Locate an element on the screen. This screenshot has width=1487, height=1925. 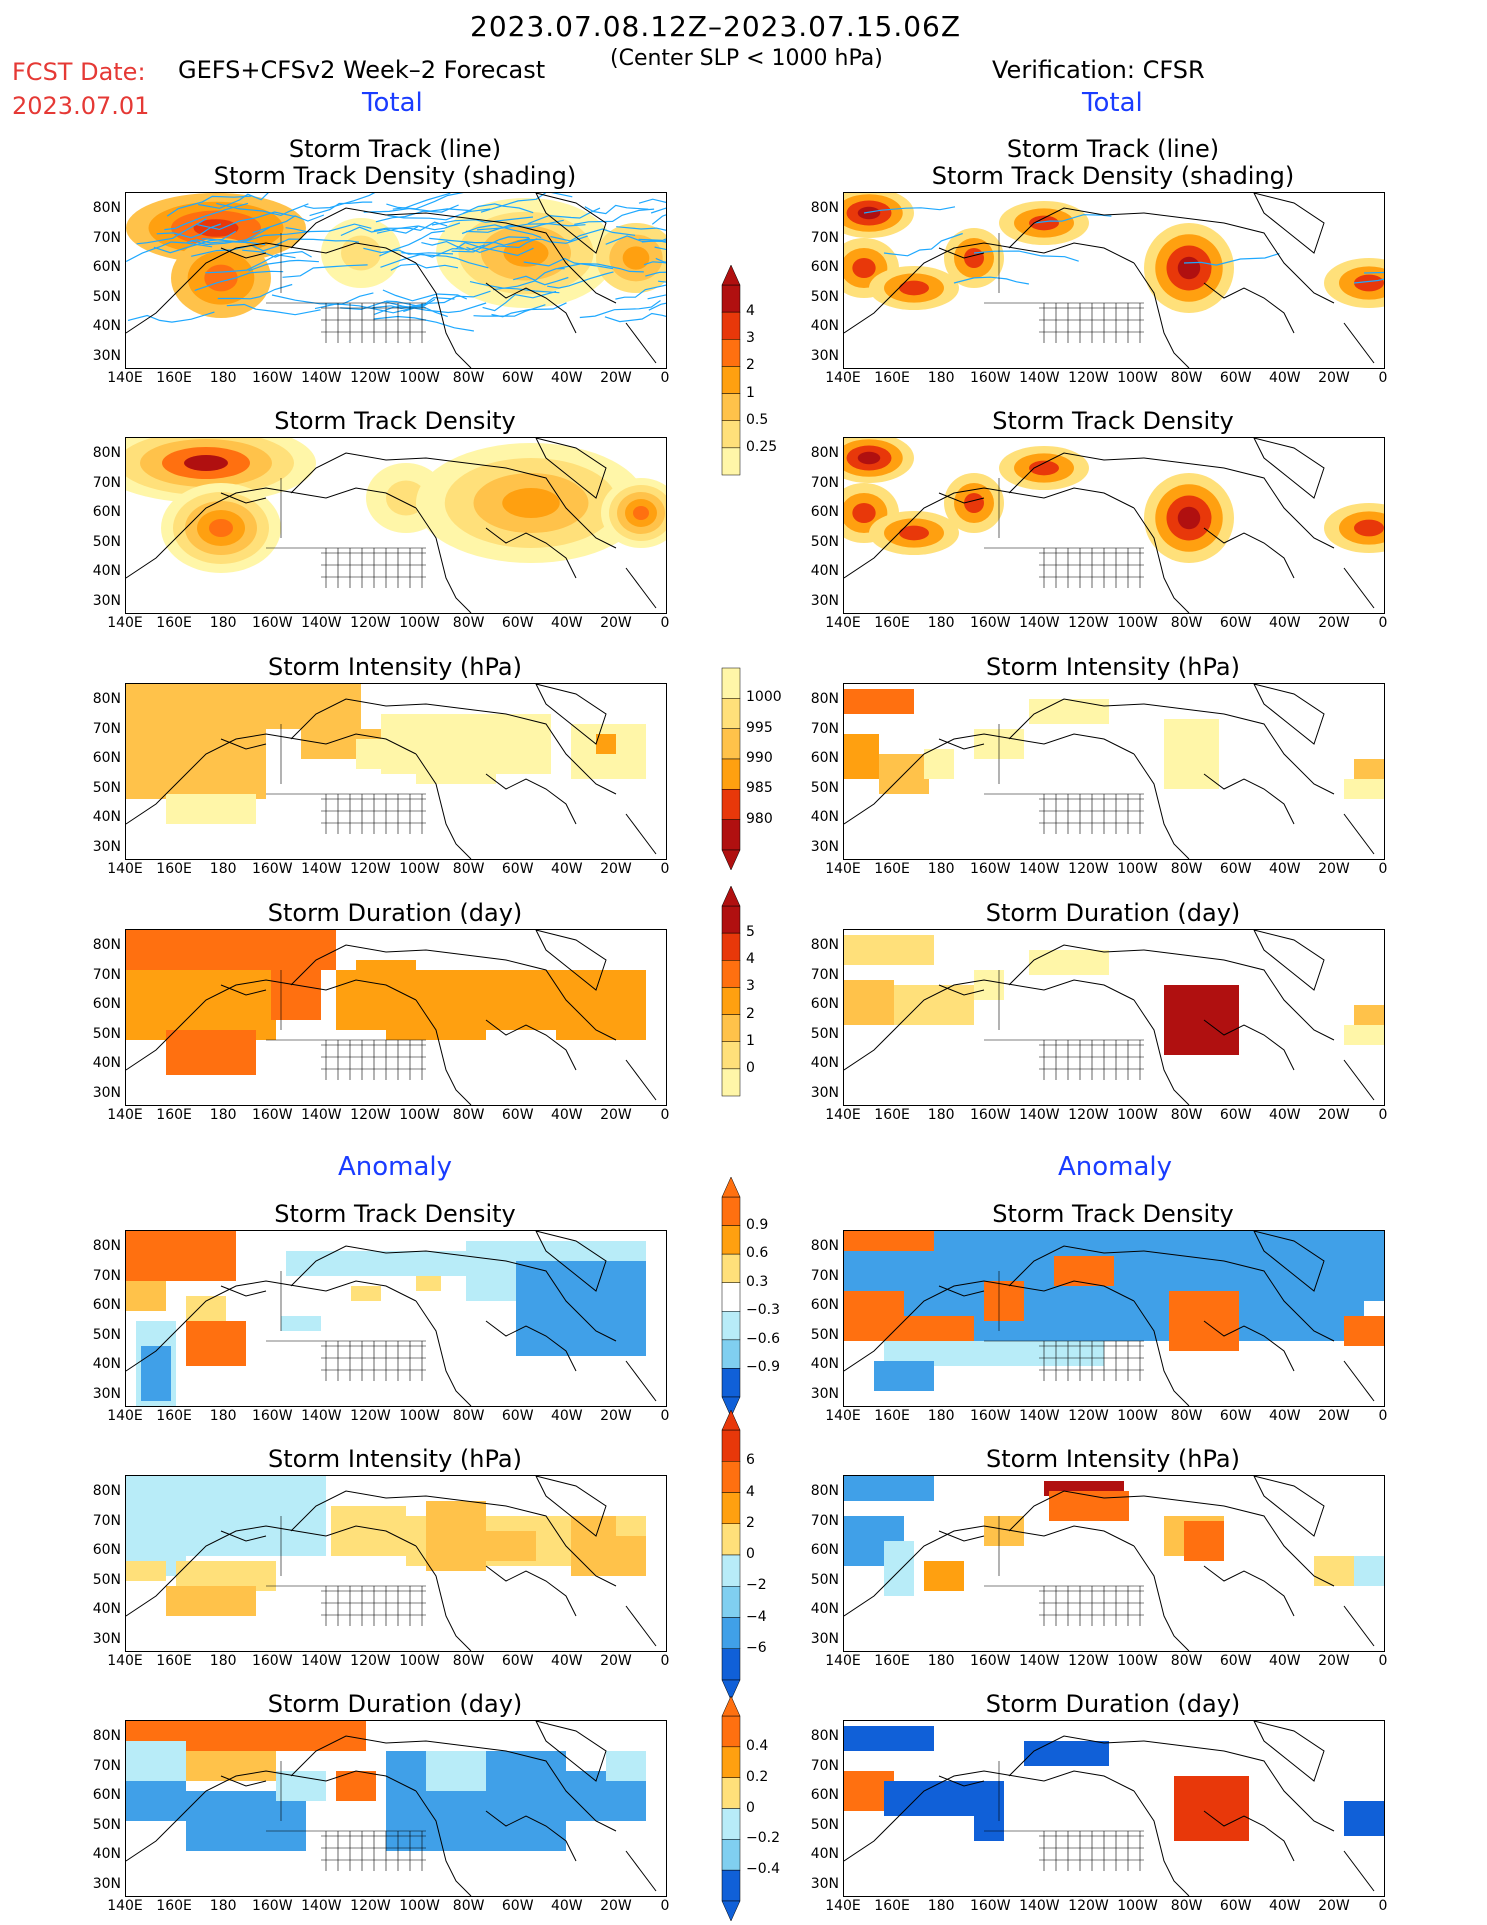
lon-tick-label: 160W is located at coordinates (990, 623).